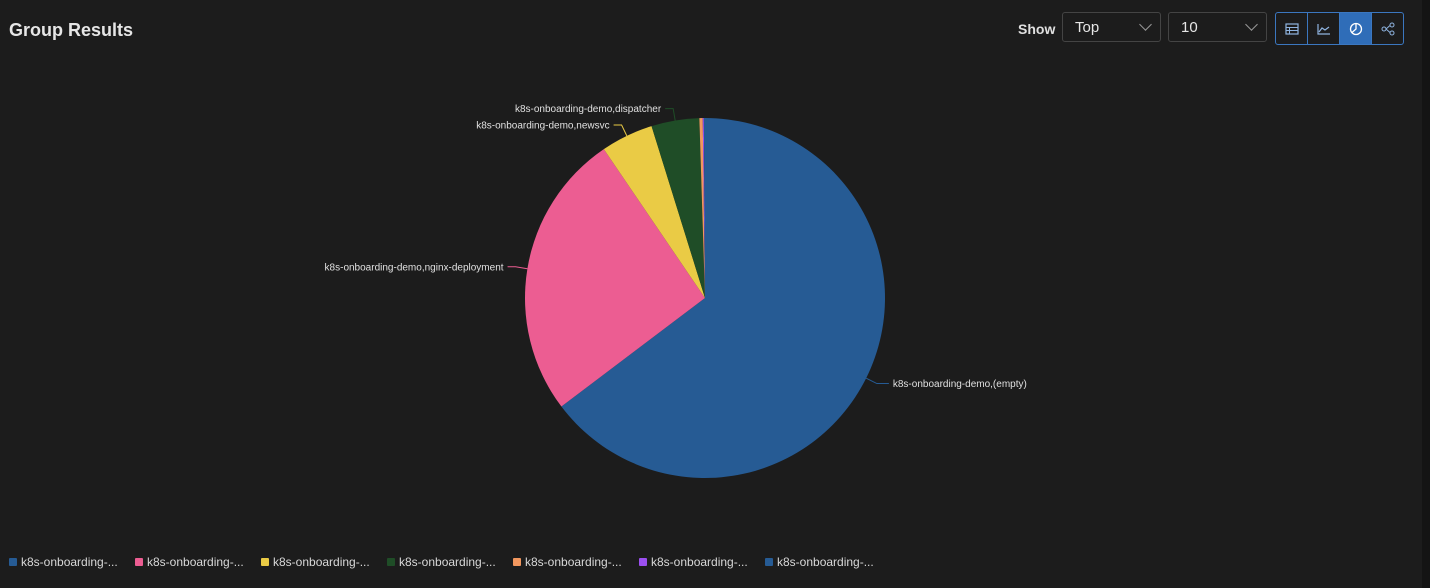 The image size is (1430, 588). What do you see at coordinates (1426, 294) in the screenshot?
I see `scrollbar` at bounding box center [1426, 294].